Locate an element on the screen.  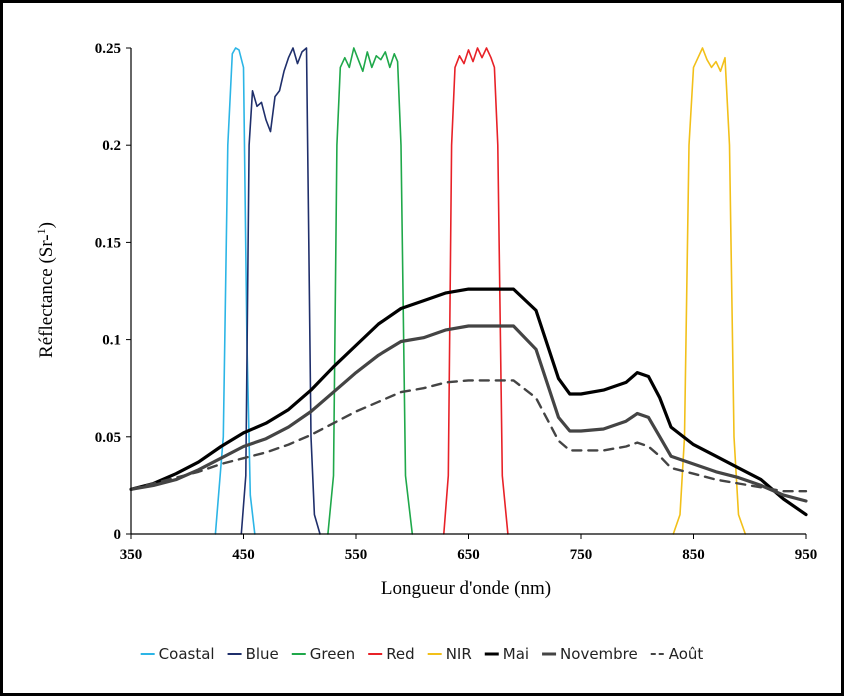
x-tick-label: 350 is located at coordinates (131, 555).